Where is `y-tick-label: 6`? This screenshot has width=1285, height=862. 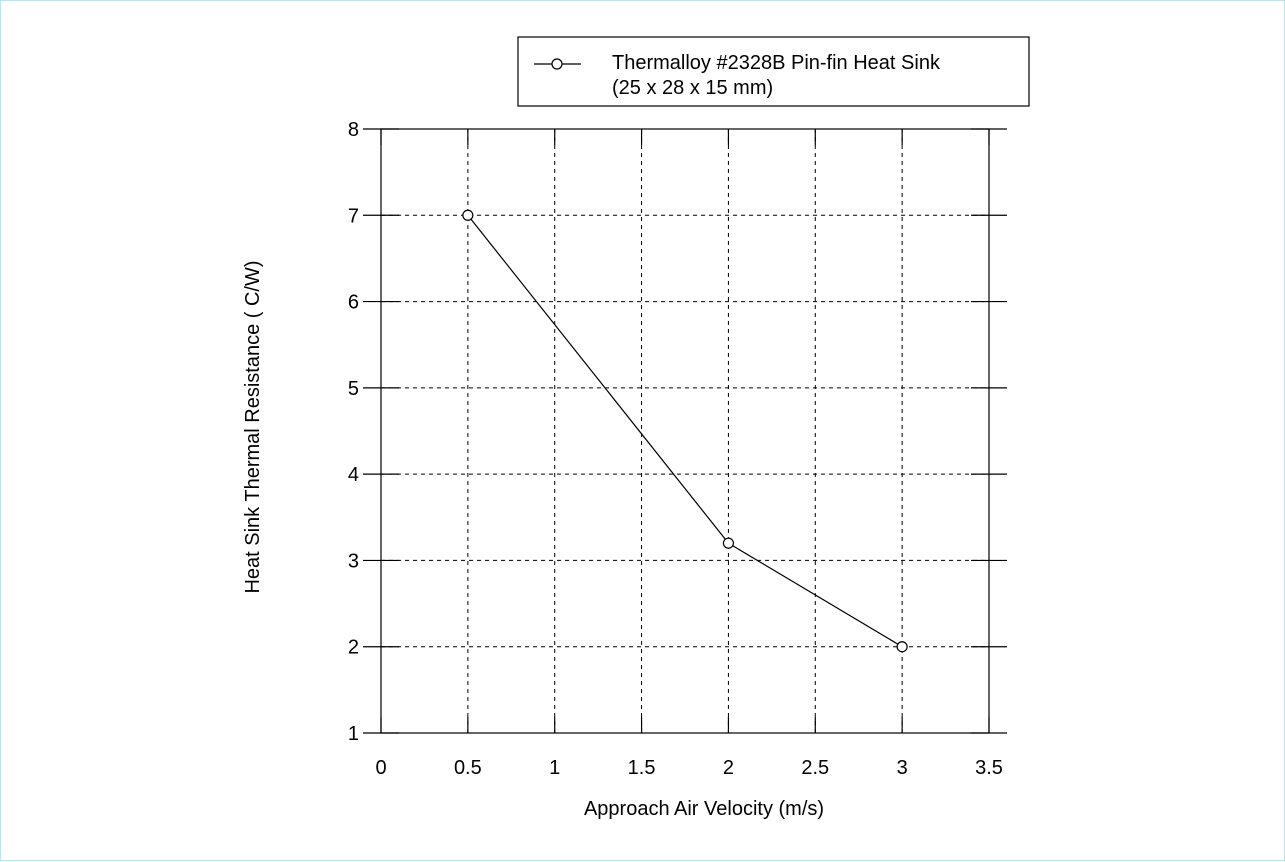
y-tick-label: 6 is located at coordinates (353, 303).